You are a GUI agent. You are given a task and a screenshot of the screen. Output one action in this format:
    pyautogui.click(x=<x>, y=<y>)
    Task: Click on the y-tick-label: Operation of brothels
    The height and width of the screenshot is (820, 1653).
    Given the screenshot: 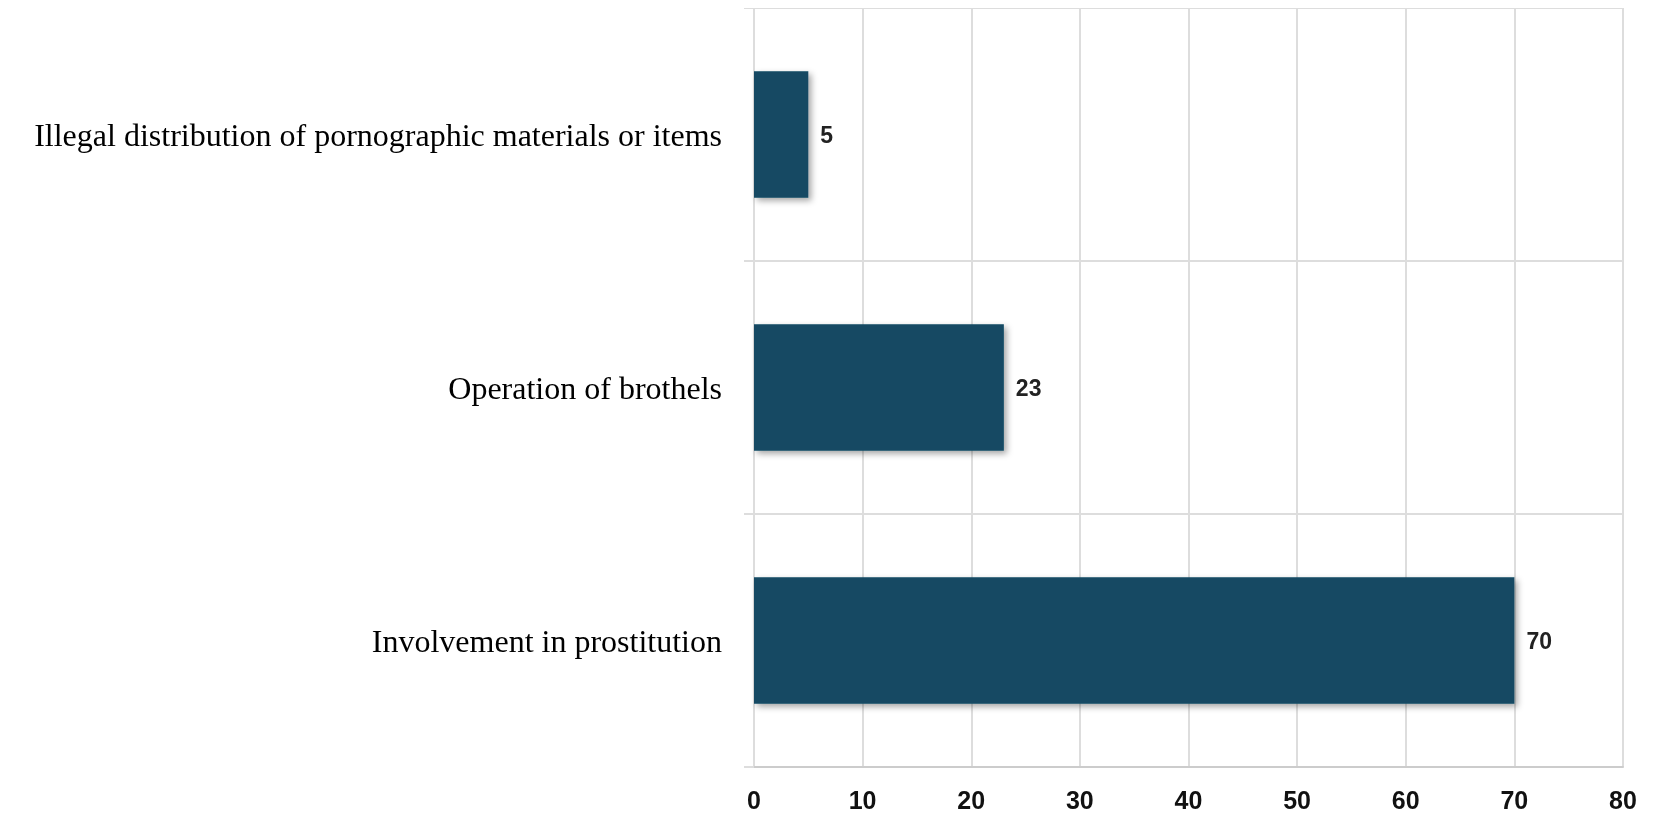 What is the action you would take?
    pyautogui.click(x=585, y=387)
    